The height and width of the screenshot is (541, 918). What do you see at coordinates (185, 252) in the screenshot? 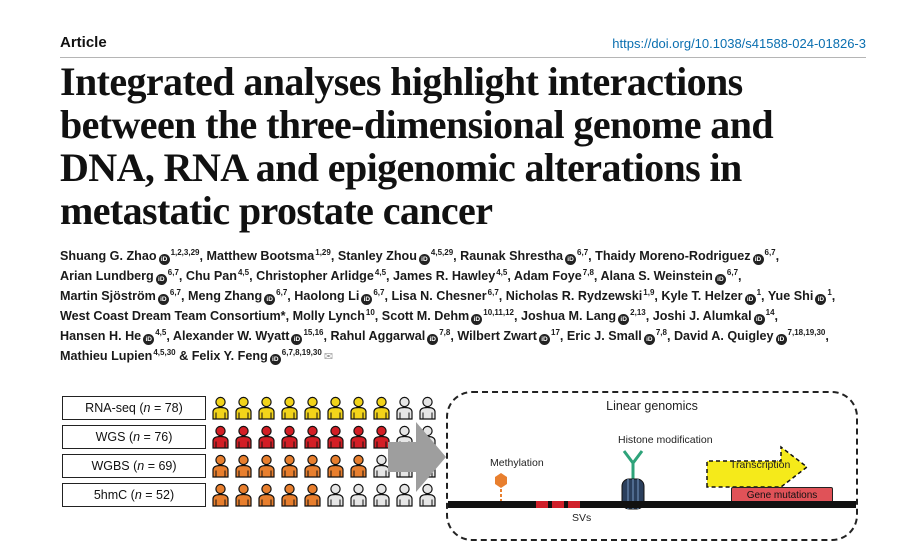
I see `affiliation-sup: 1,2,3,29` at bounding box center [185, 252].